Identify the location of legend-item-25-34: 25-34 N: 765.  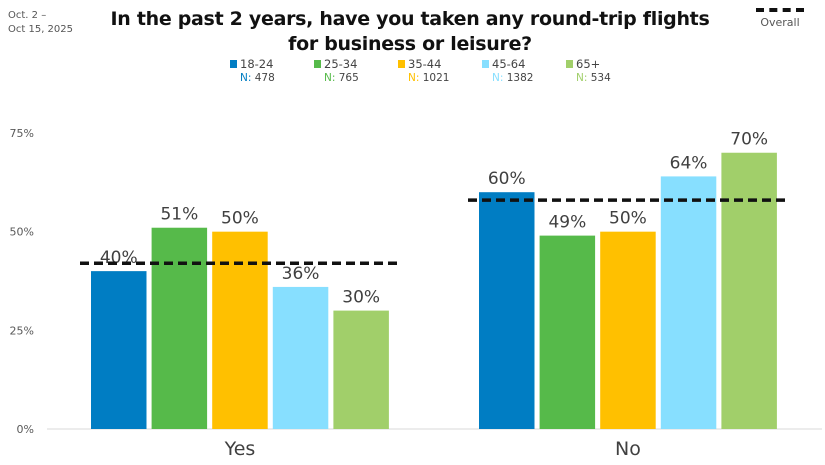
(345, 71).